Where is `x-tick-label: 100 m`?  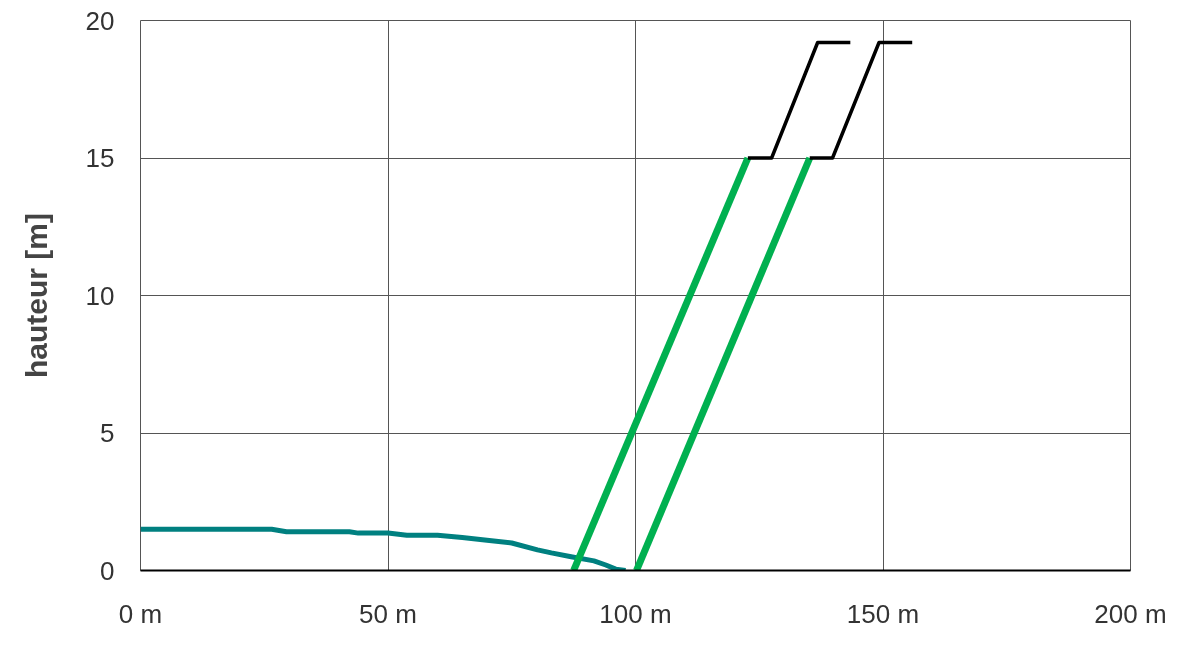 x-tick-label: 100 m is located at coordinates (635, 613).